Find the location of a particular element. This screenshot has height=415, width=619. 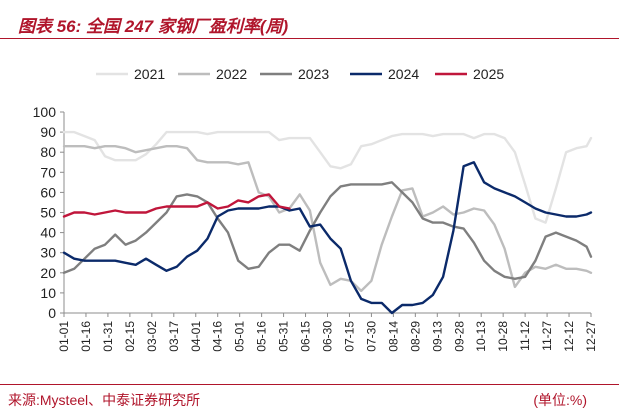

x-tick-label: 03-17 is located at coordinates (174, 336).